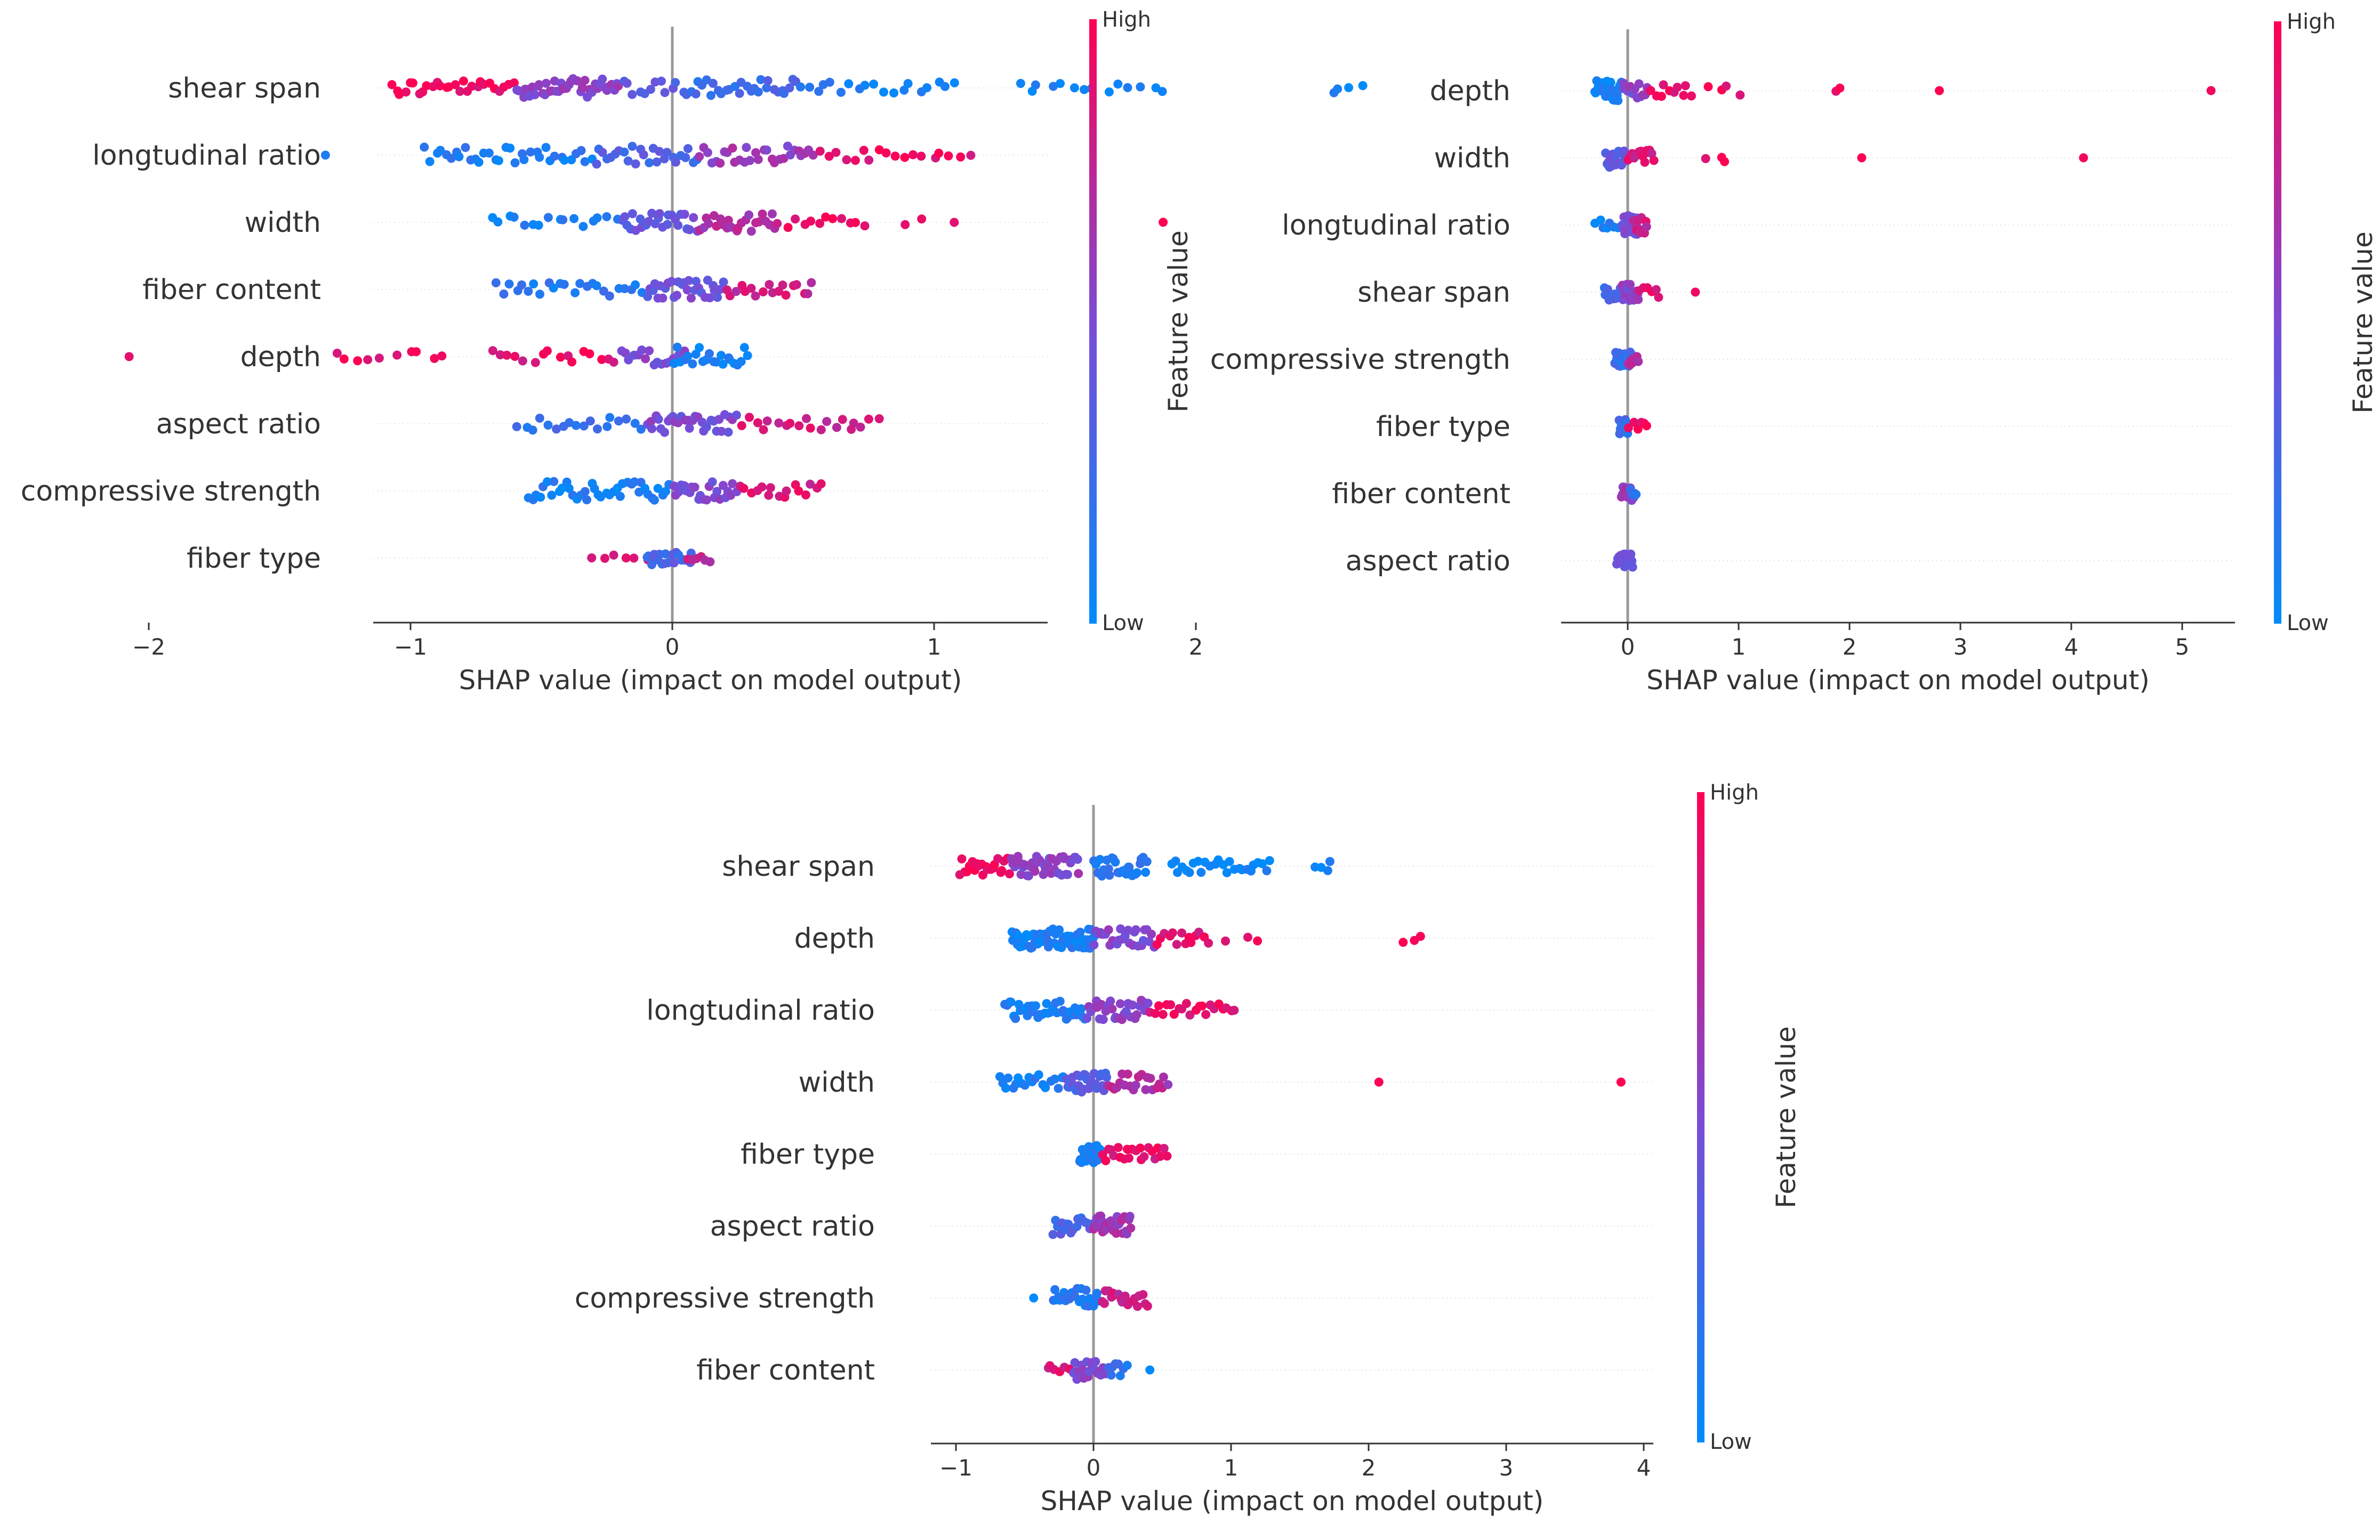 This screenshot has height=1540, width=2380. I want to click on x-tick-label: −1, so click(410, 647).